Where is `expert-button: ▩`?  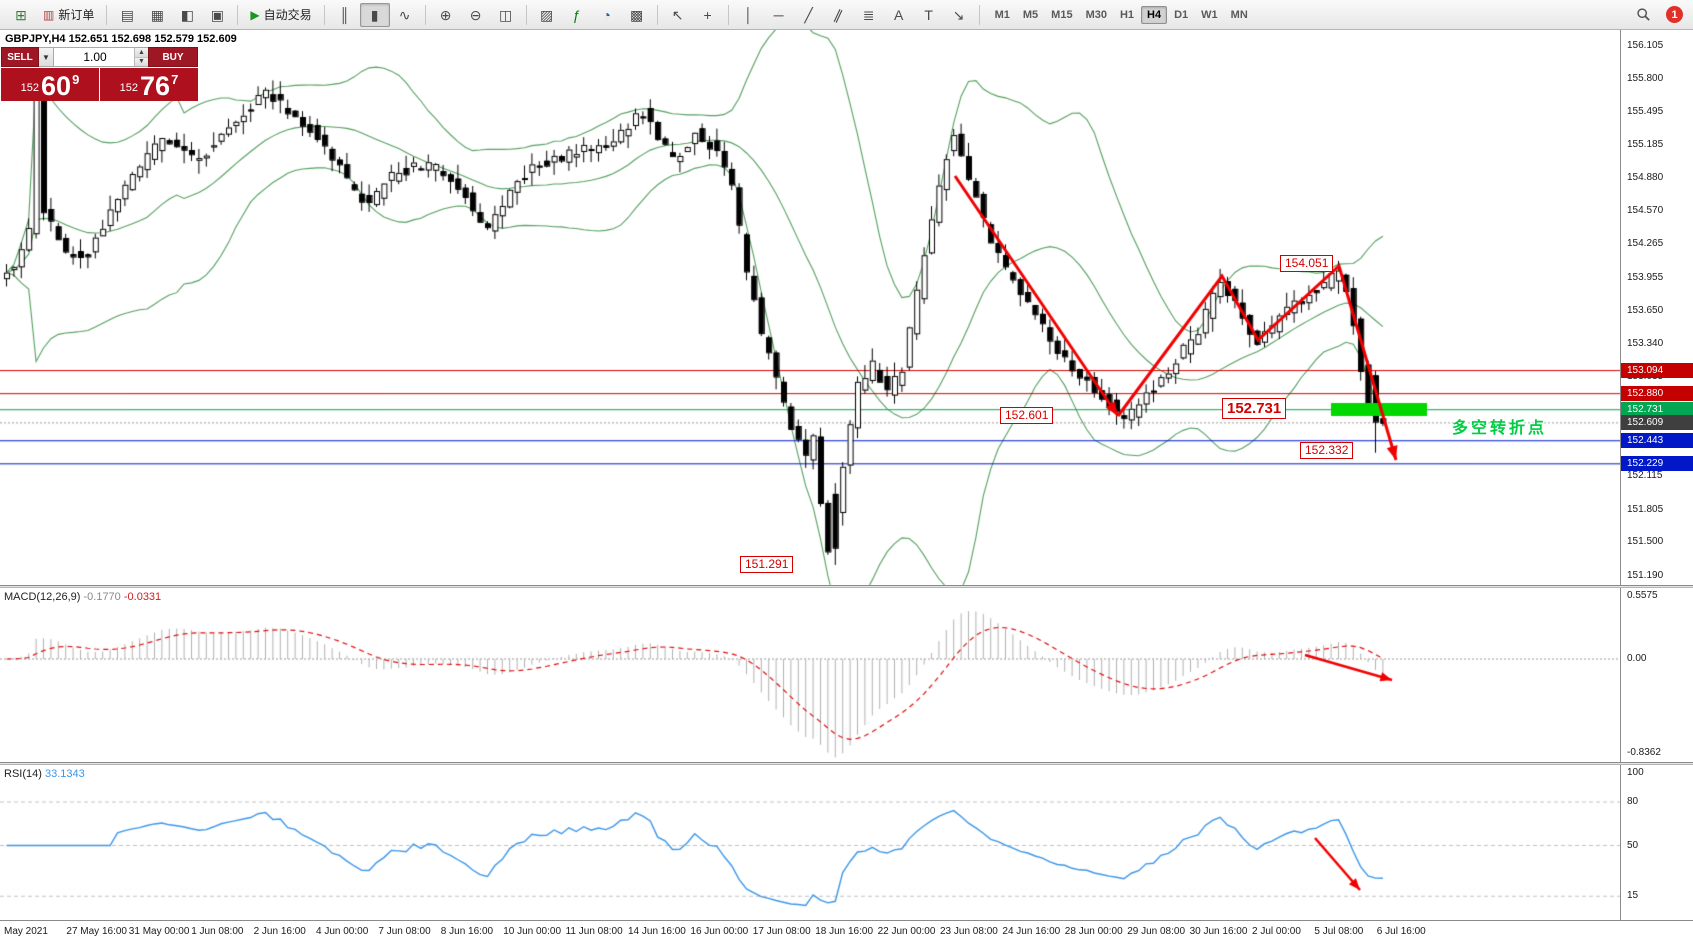
expert-button: ▩ is located at coordinates (637, 15).